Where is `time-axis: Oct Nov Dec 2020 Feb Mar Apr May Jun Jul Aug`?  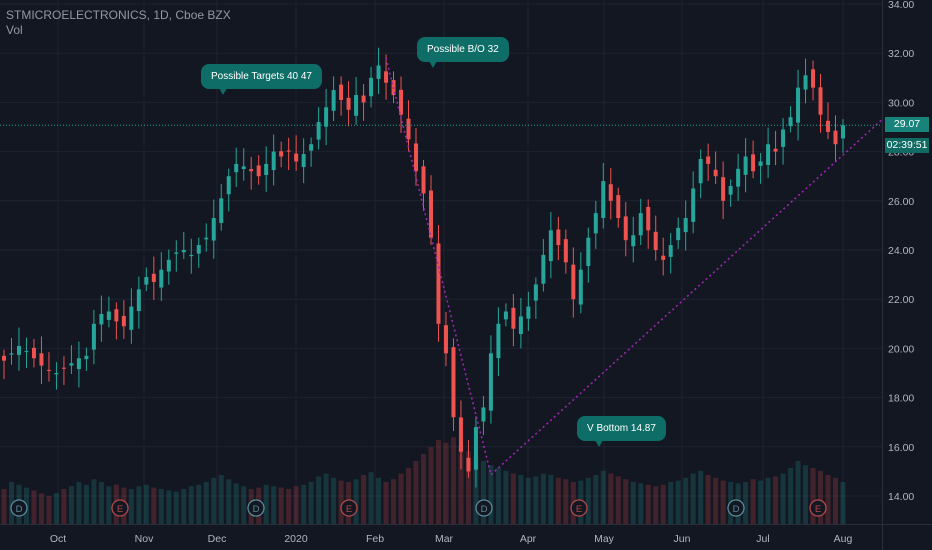 time-axis: Oct Nov Dec 2020 Feb Mar Apr May Jun Jul Aug is located at coordinates (466, 534).